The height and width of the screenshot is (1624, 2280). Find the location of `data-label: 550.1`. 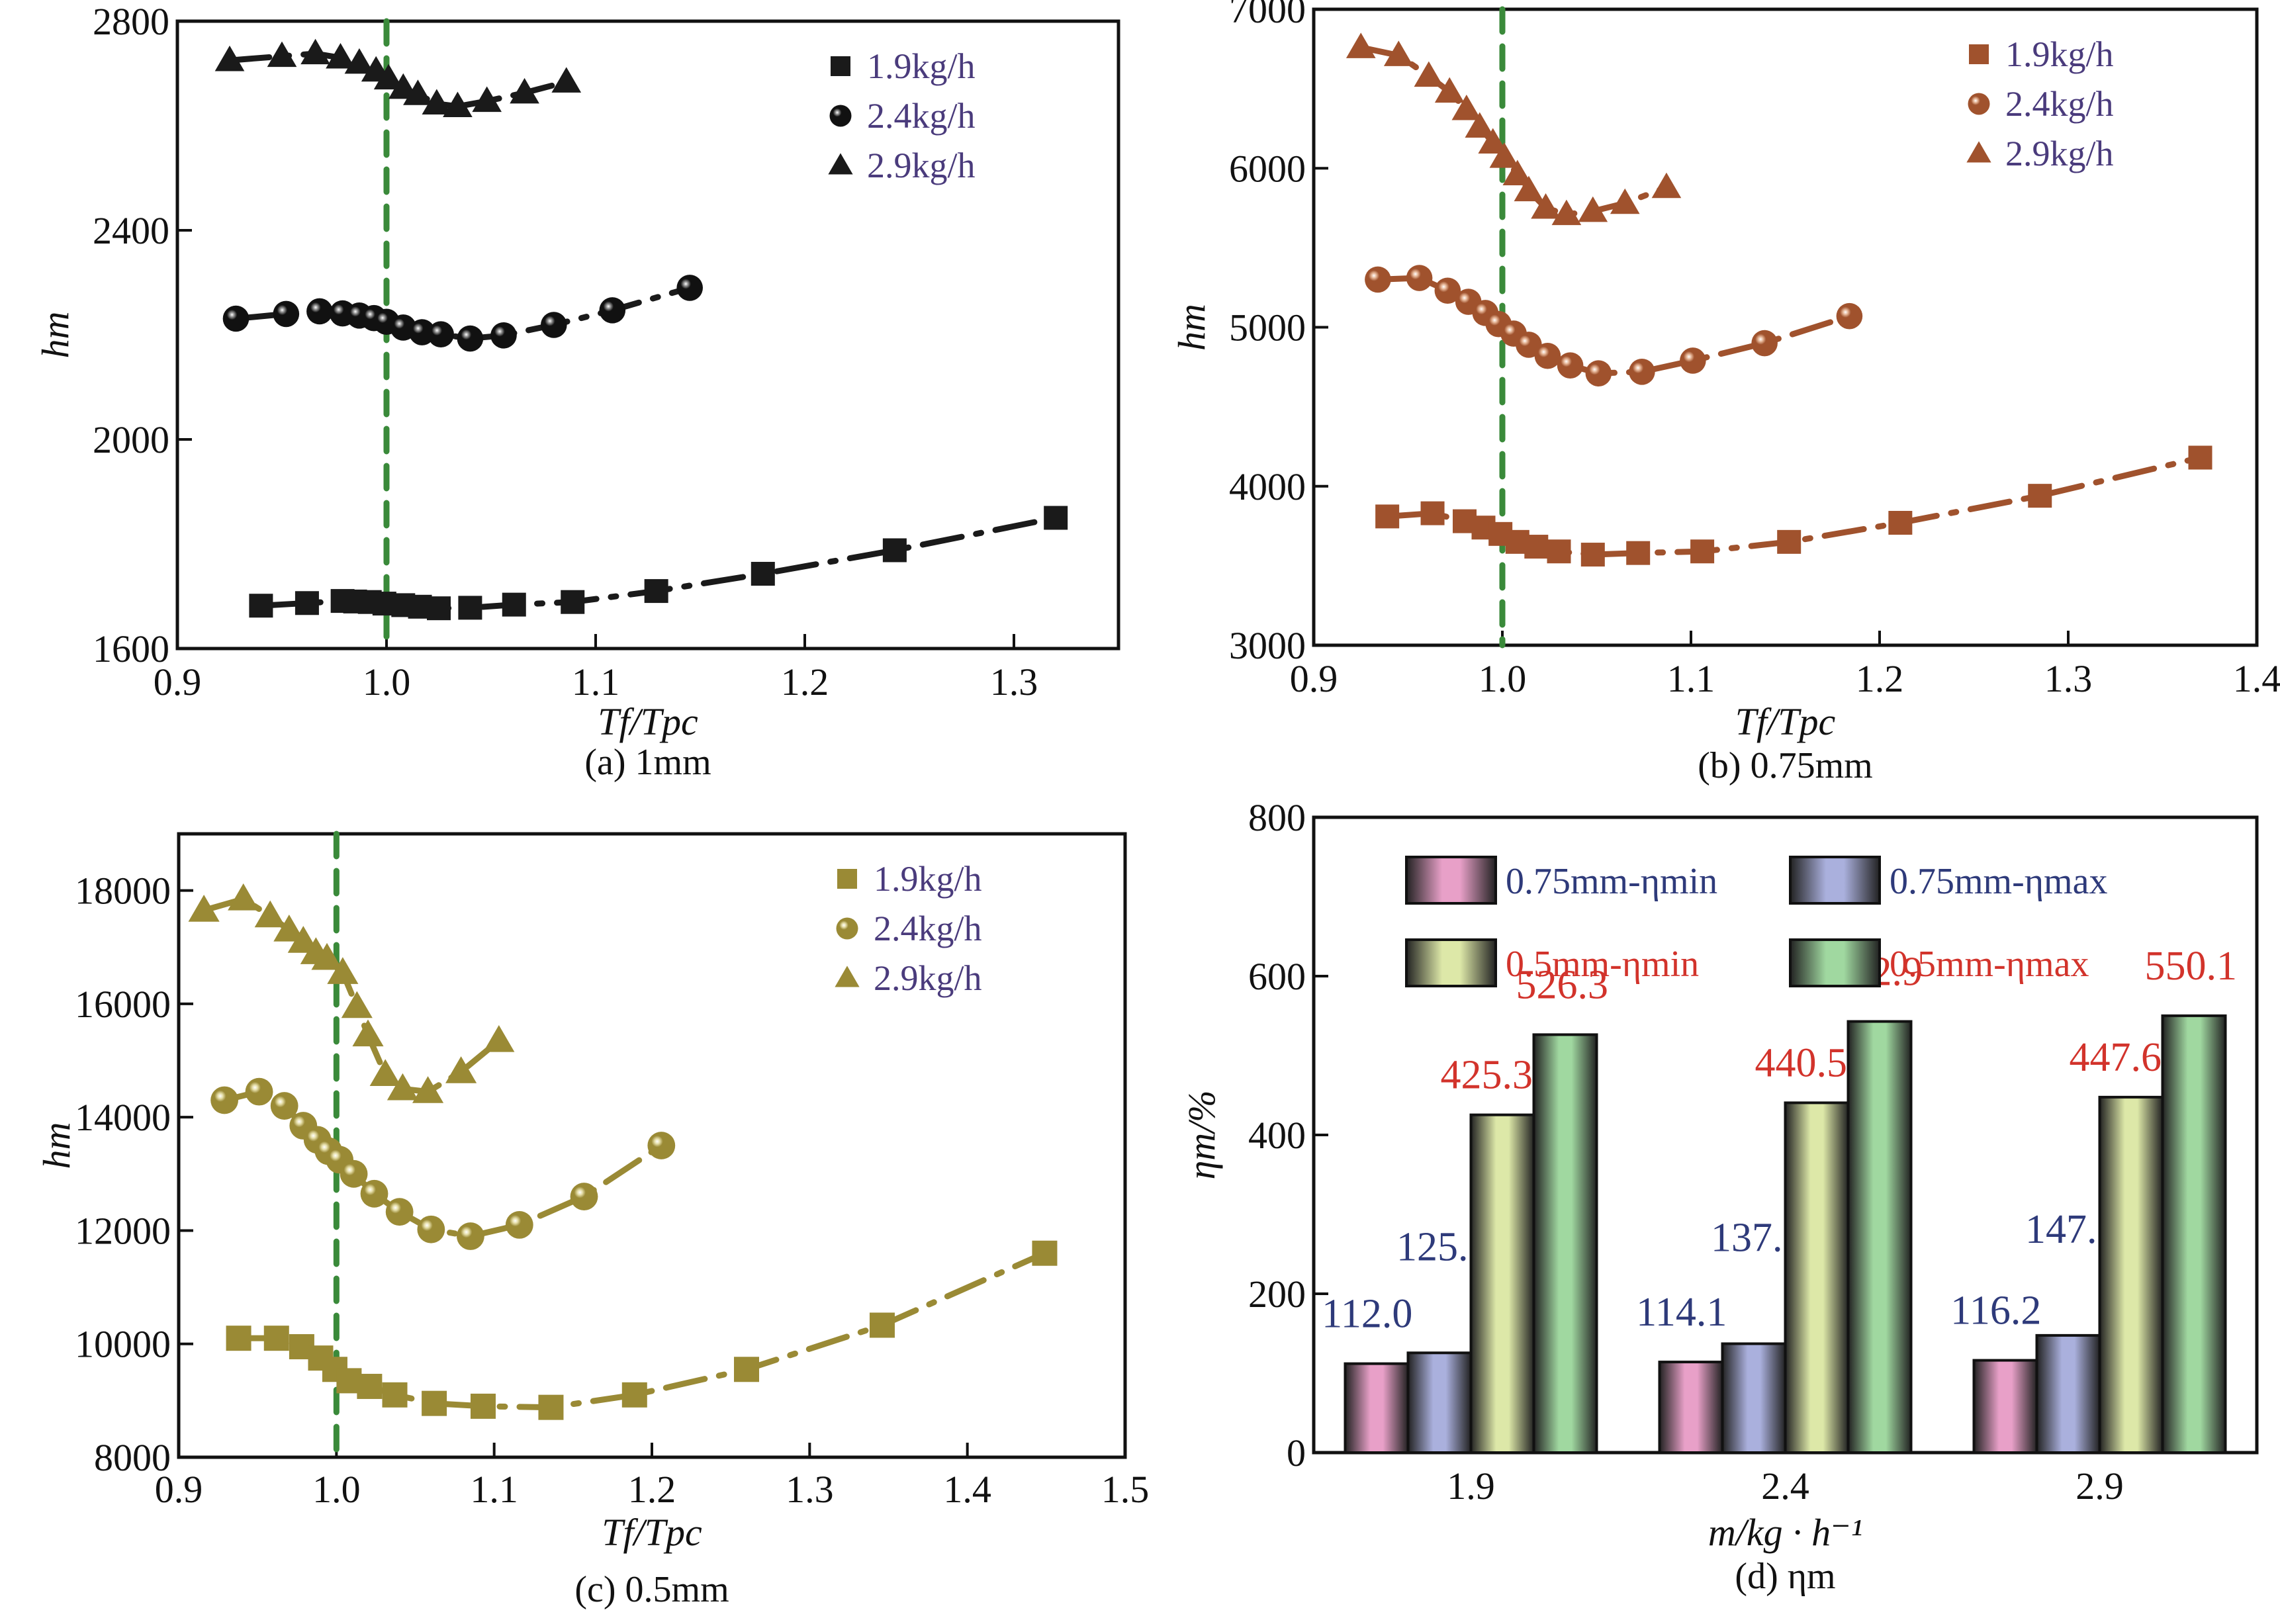

data-label: 550.1 is located at coordinates (2191, 967).